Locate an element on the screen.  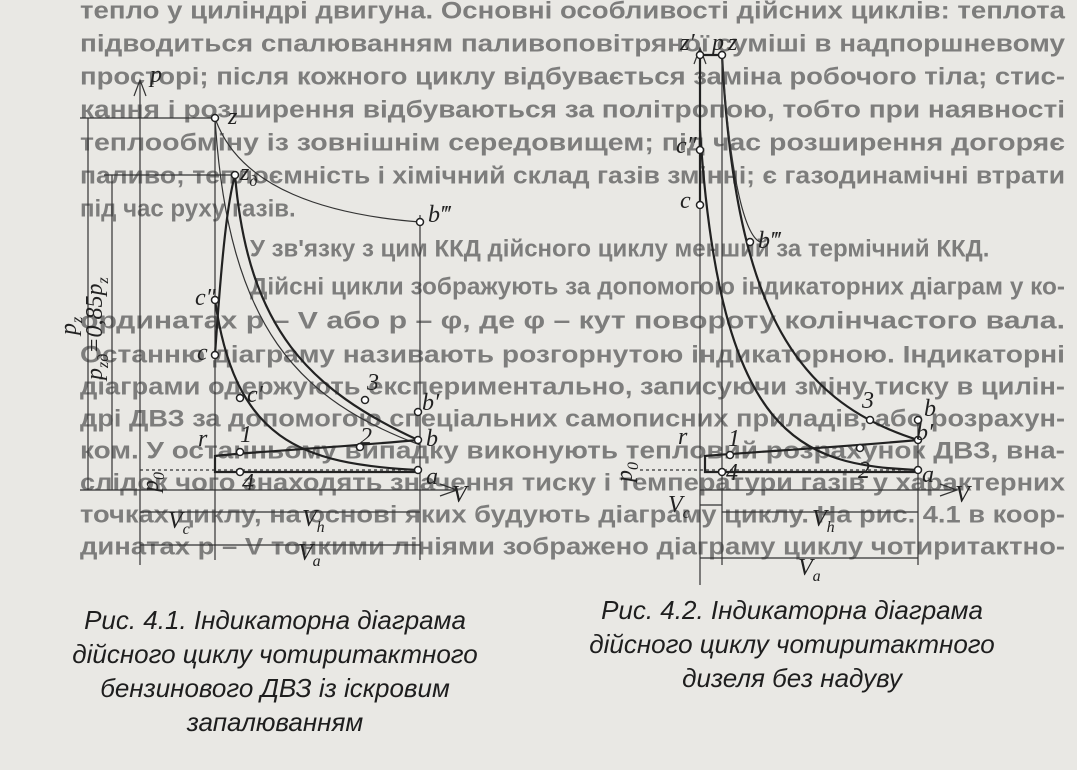
expansion-curve is located at coordinates (316, 307).